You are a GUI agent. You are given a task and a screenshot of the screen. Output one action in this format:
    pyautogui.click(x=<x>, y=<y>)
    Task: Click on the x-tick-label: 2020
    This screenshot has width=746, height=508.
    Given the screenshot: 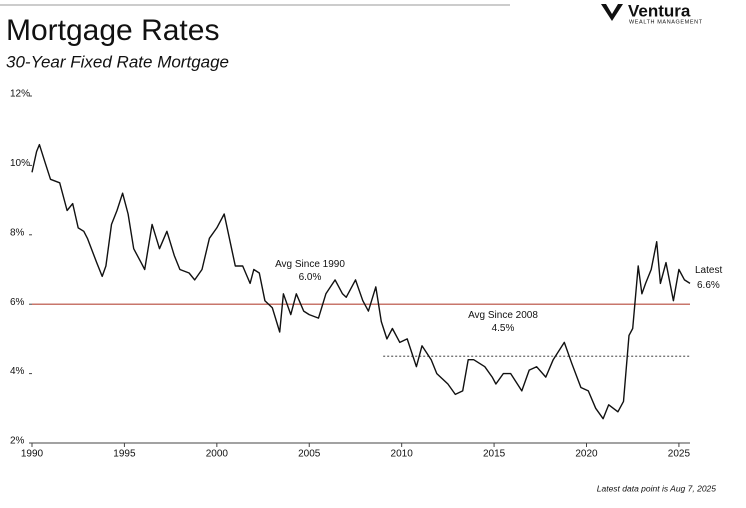 What is the action you would take?
    pyautogui.click(x=586, y=454)
    